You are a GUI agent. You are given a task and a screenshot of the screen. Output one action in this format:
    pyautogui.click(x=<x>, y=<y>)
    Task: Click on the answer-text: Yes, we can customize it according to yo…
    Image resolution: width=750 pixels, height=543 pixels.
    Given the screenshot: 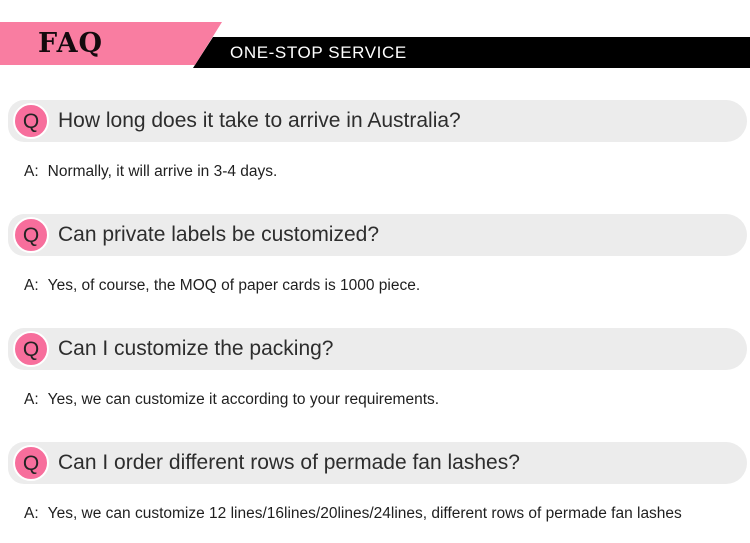 What is the action you would take?
    pyautogui.click(x=243, y=399)
    